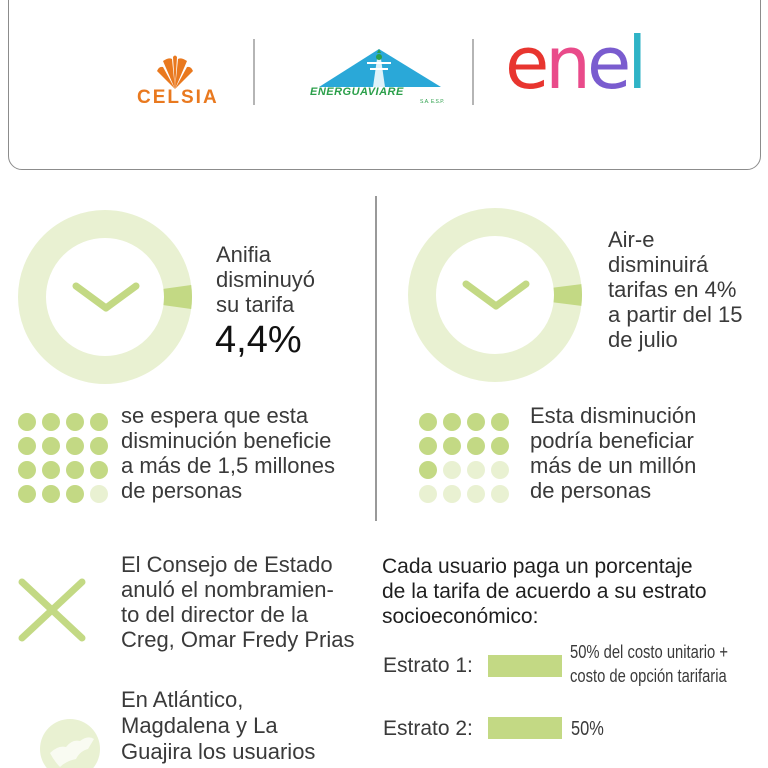 This screenshot has height=768, width=768. What do you see at coordinates (227, 564) in the screenshot?
I see `consejo-line-1: El Consejo de Estado` at bounding box center [227, 564].